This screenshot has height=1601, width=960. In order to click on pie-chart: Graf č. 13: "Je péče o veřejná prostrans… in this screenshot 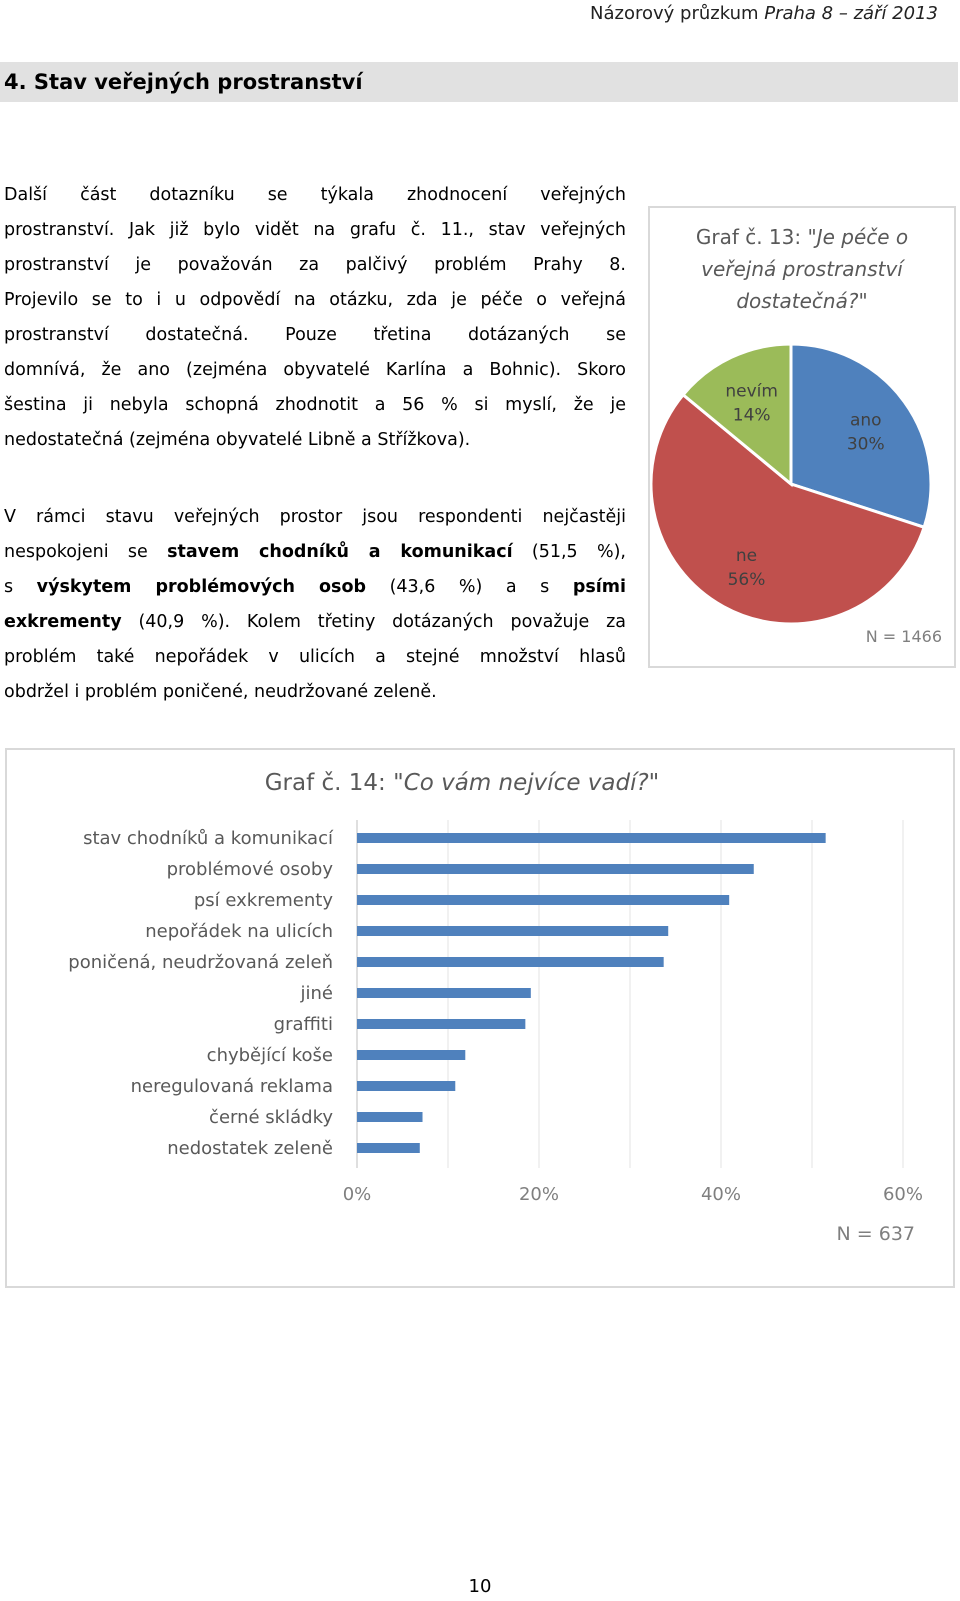, I will do `click(795, 435)`.